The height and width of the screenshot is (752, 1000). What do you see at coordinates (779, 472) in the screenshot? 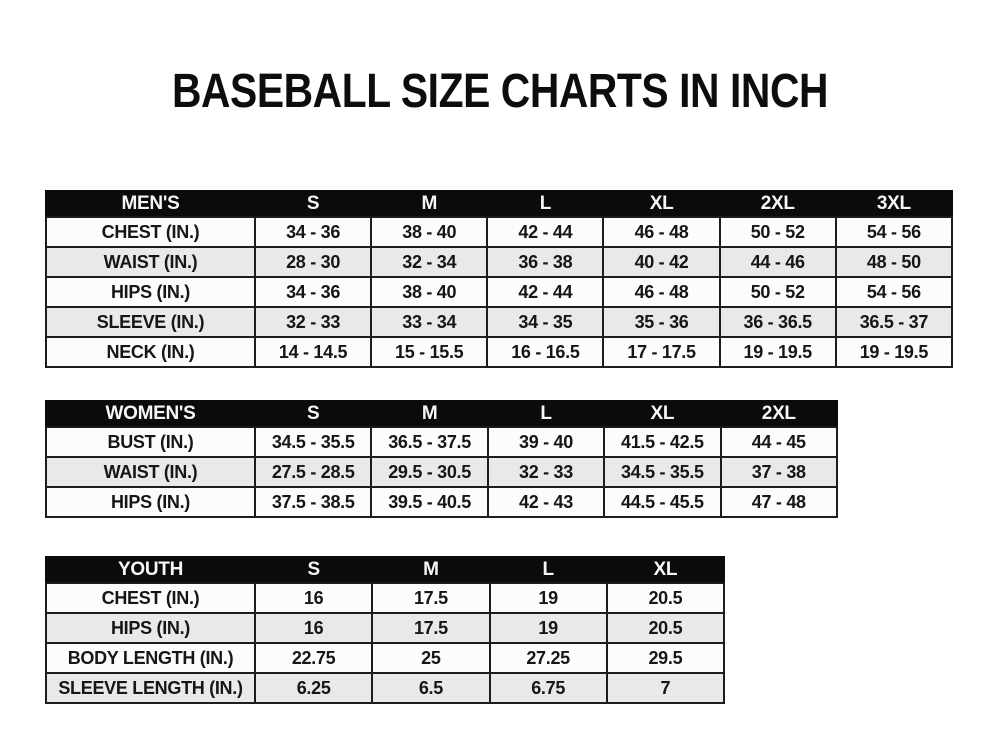
I see `value-cell: 37 - 38` at bounding box center [779, 472].